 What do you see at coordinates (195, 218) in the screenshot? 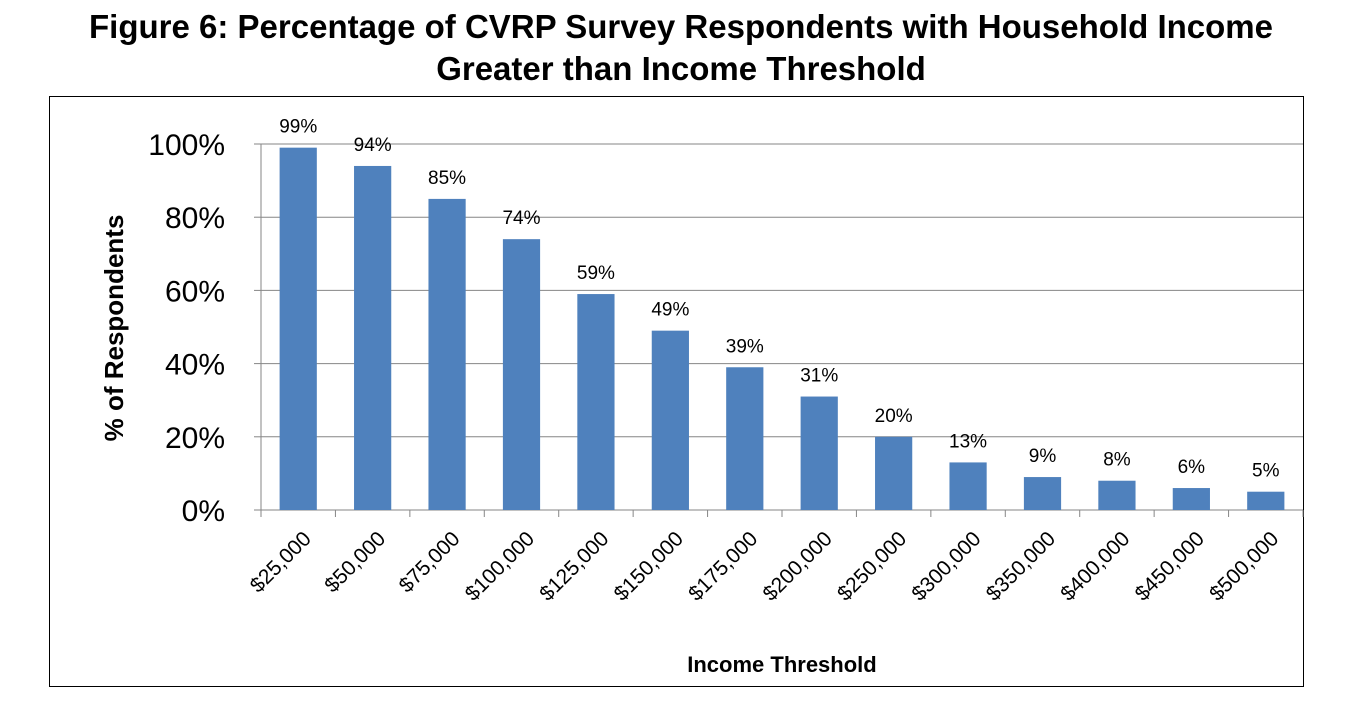
I see `y-tick-label: 80%` at bounding box center [195, 218].